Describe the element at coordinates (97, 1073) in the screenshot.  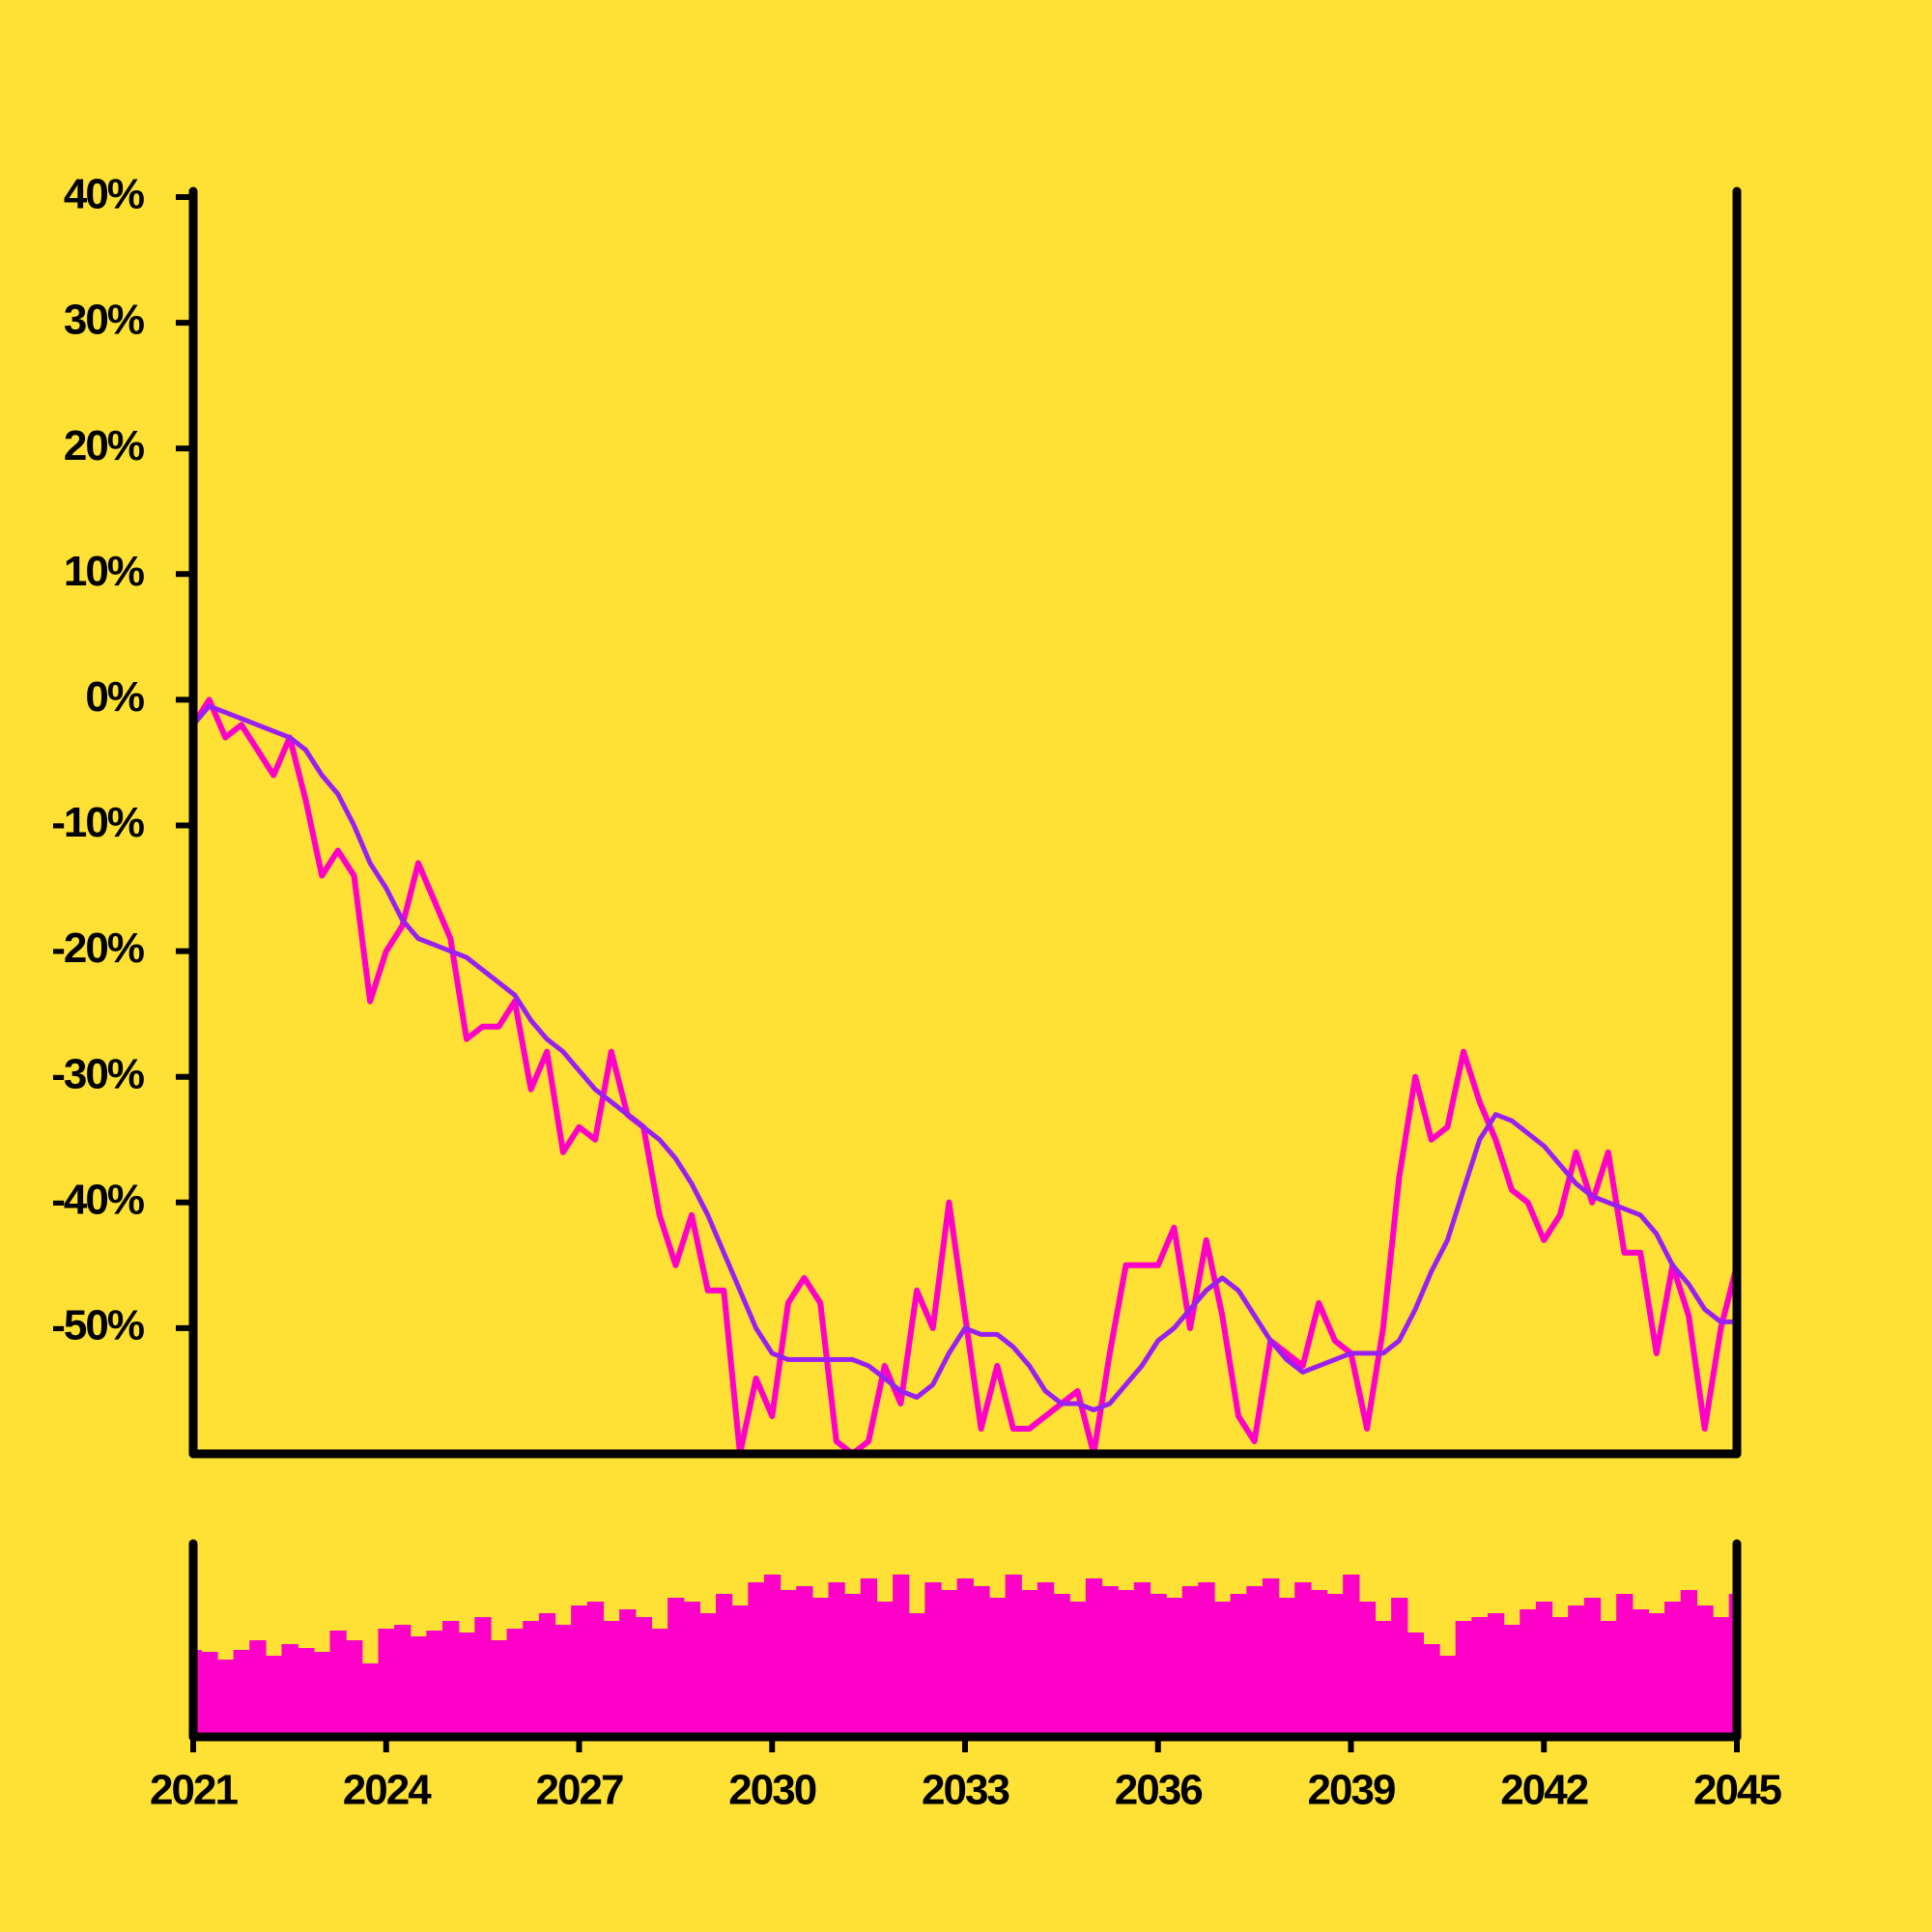
I see `y-tick-label: -30%` at that location.